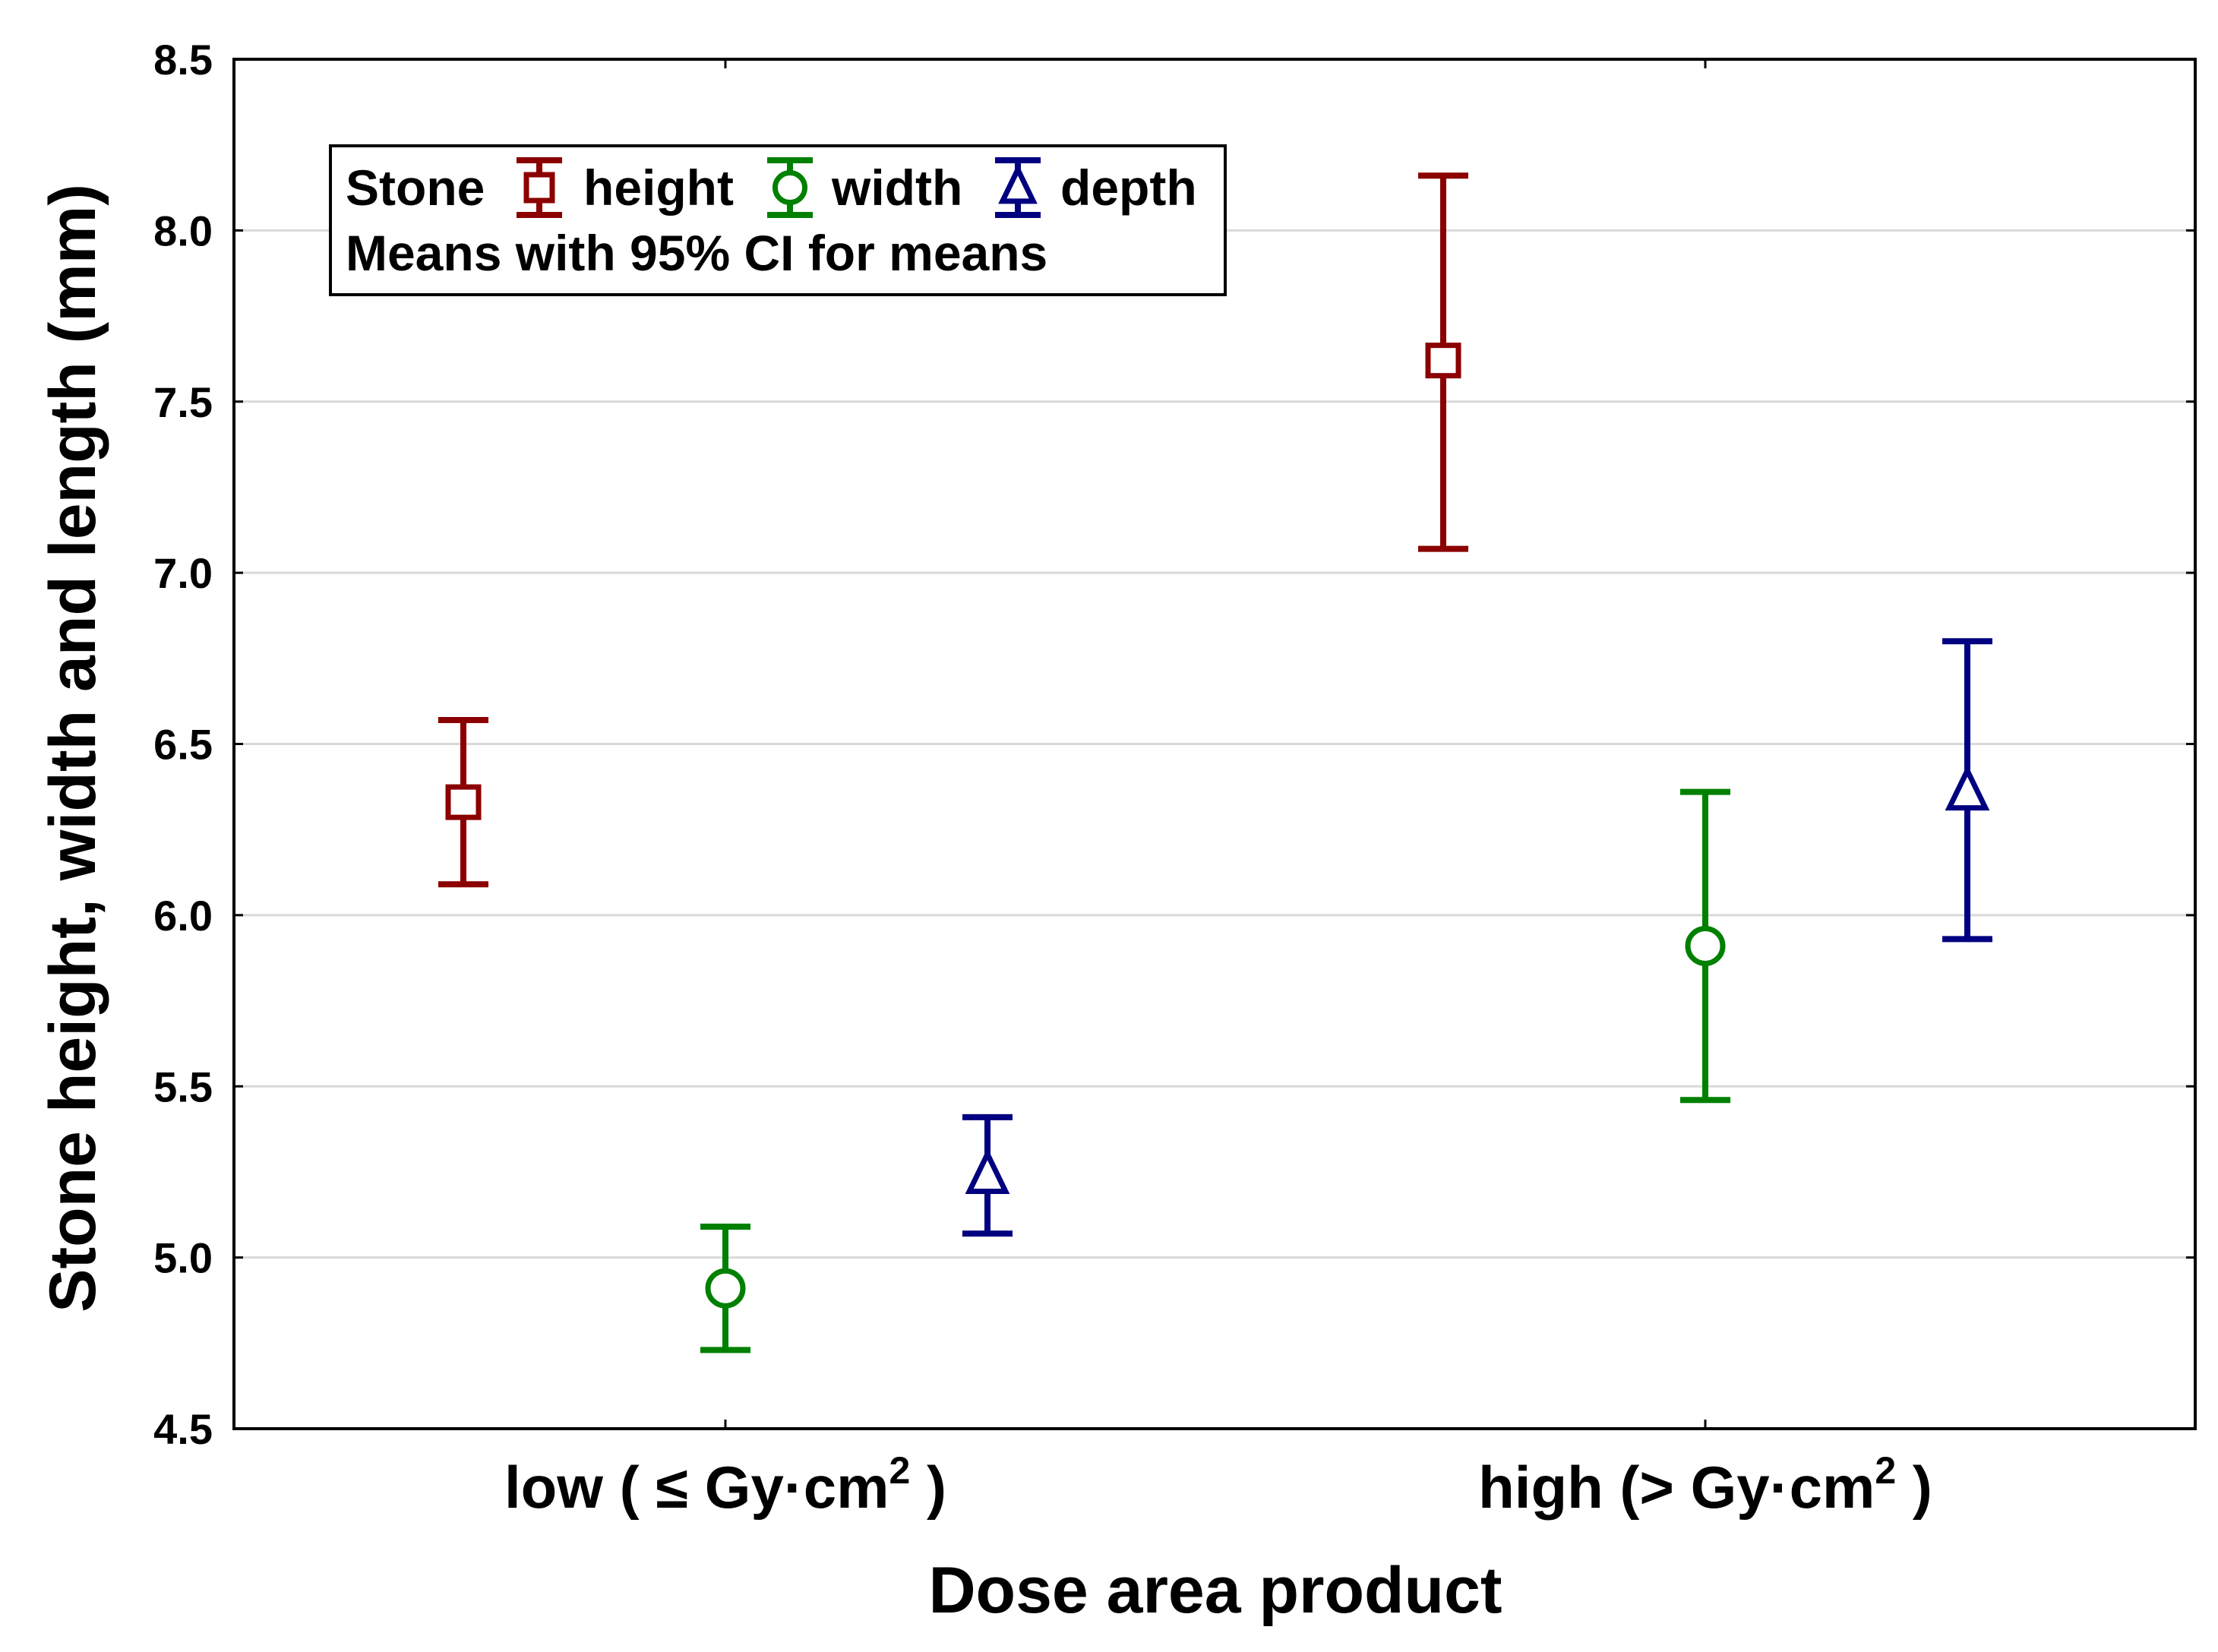 The height and width of the screenshot is (1652, 2218). Describe the element at coordinates (1676, 1487) in the screenshot. I see `category-text: high (> Gy·cm` at that location.